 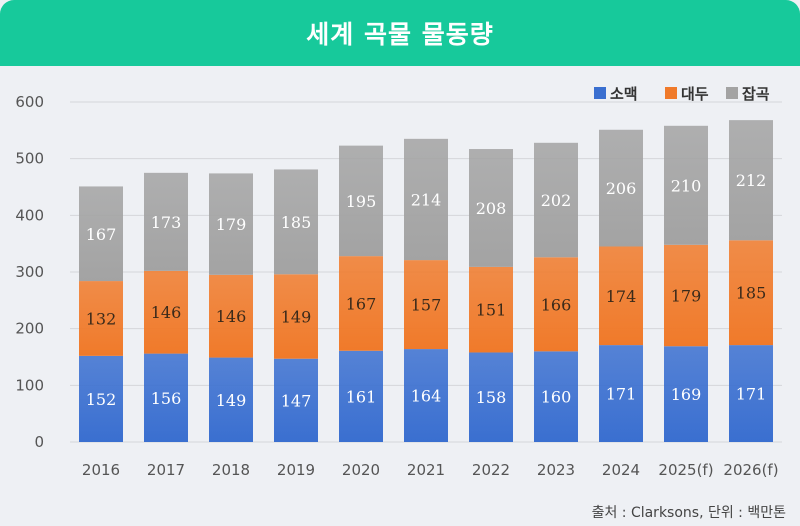 I want to click on data-label: 195, so click(x=361, y=201).